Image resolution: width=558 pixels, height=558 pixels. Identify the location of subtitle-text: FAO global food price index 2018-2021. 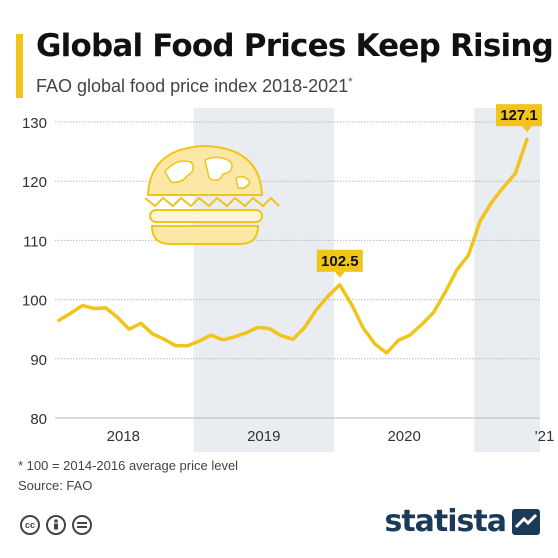
(192, 86).